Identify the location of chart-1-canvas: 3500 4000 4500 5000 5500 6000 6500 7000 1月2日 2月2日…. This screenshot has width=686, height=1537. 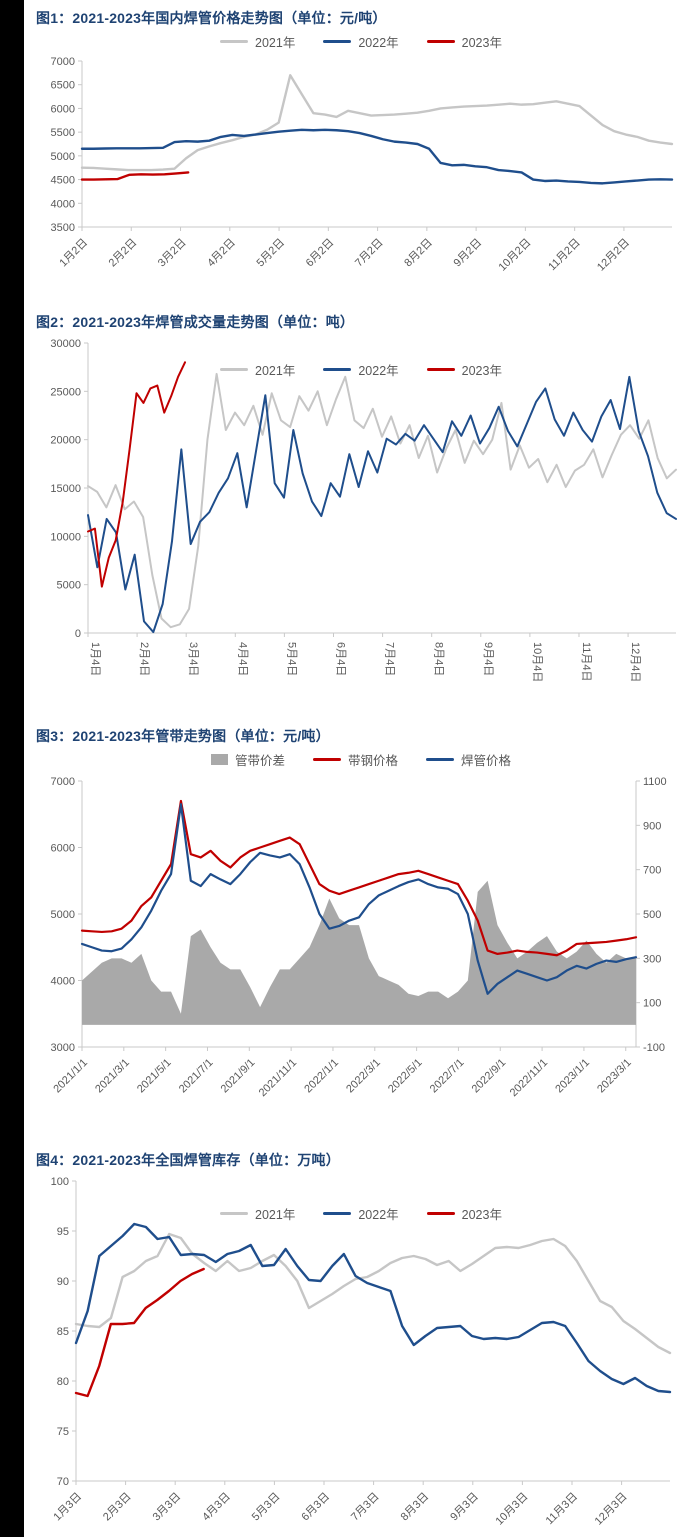
(361, 169).